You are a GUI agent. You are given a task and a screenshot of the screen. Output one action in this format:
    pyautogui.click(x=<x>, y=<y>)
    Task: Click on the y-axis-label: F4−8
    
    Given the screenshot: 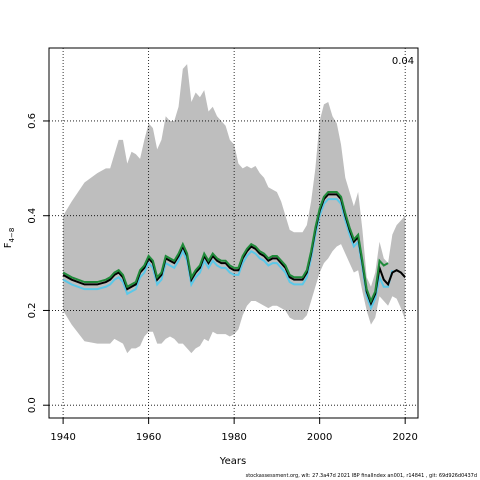 What is the action you would take?
    pyautogui.click(x=9, y=238)
    